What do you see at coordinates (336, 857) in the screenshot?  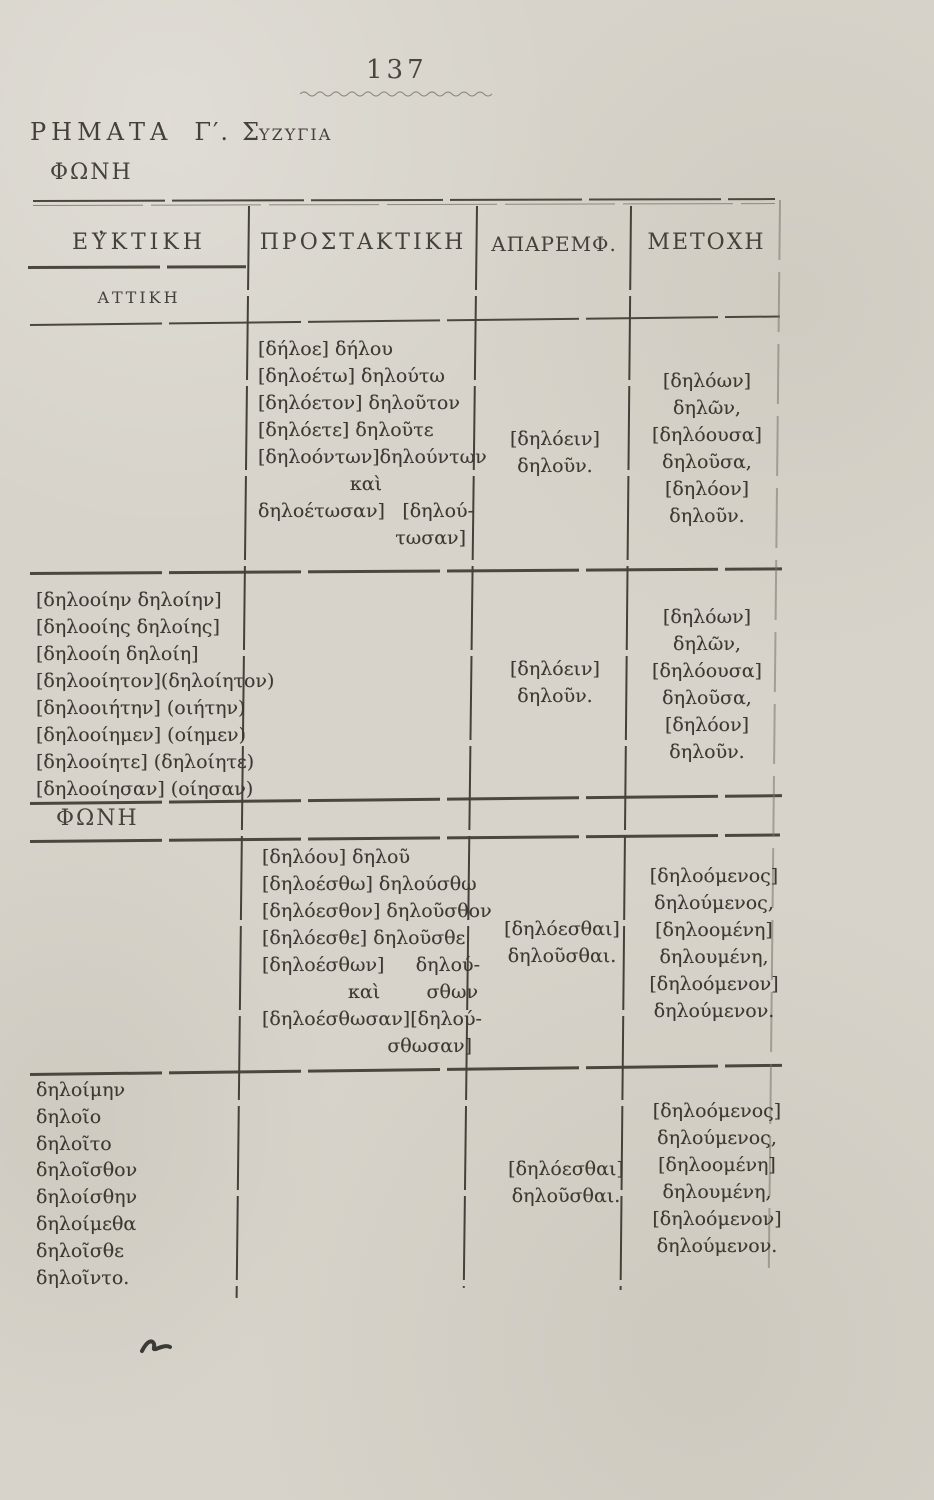 I see `verb-form: [δηλόου] δηλοῦ` at bounding box center [336, 857].